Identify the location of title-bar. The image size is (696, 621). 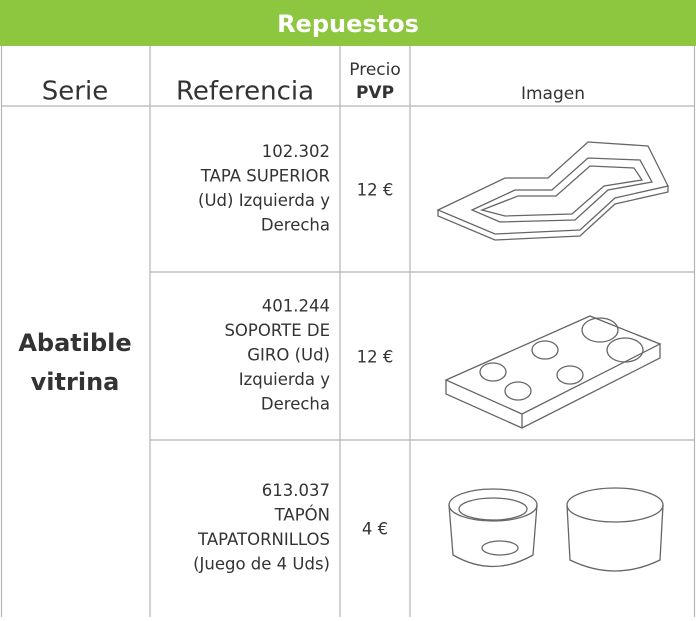
(348, 23).